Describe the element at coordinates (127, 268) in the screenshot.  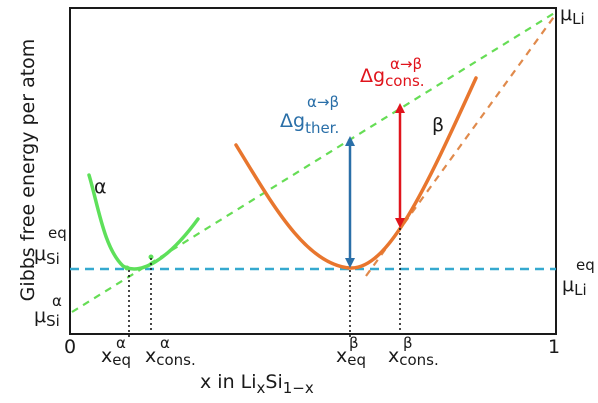
I see `alpha-eq-point` at that location.